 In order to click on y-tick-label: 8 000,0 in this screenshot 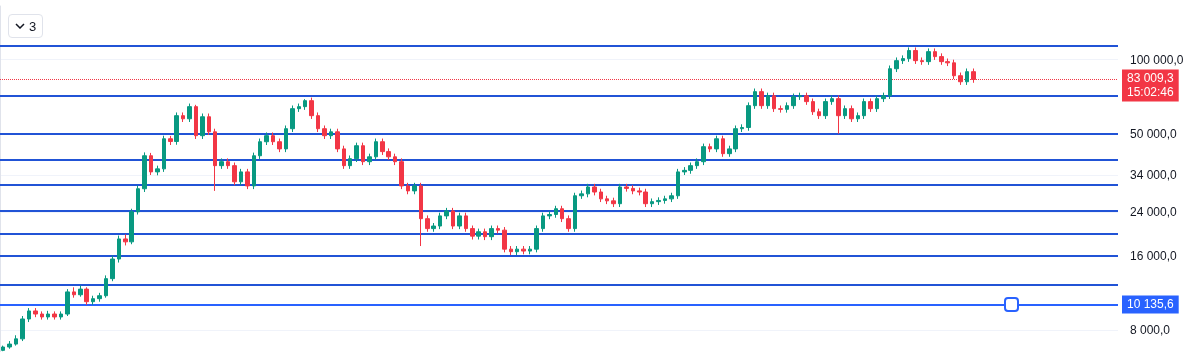, I will do `click(1150, 329)`.